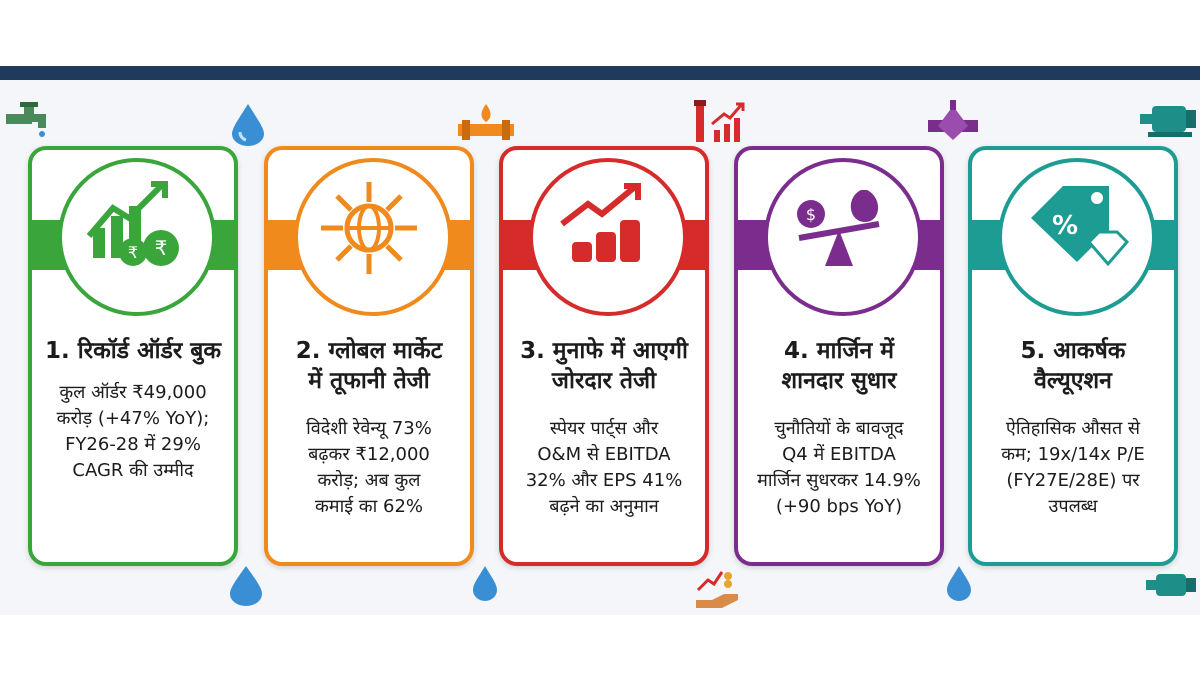  I want to click on card-title: 1. रिकॉर्ड ऑर्डर बुक, so click(133, 351).